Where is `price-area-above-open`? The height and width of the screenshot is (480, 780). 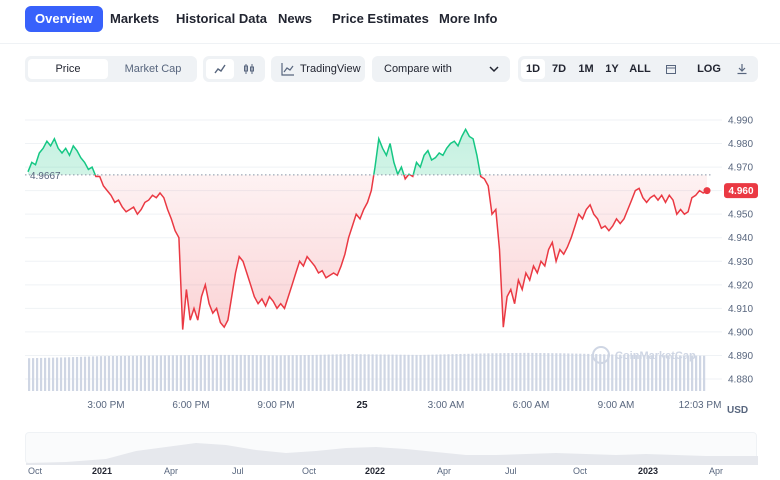
price-area-above-open is located at coordinates (367, 152).